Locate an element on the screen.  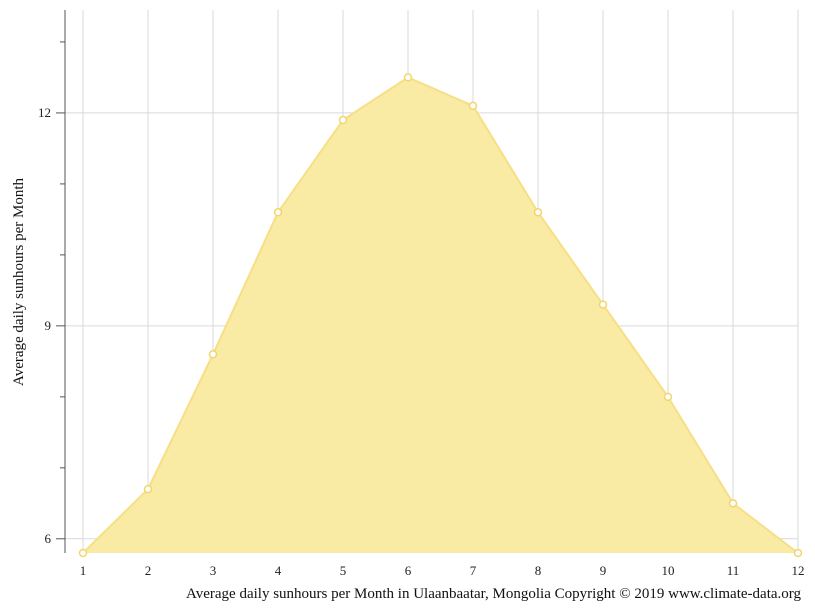
x-tick-label: 6 is located at coordinates (408, 570).